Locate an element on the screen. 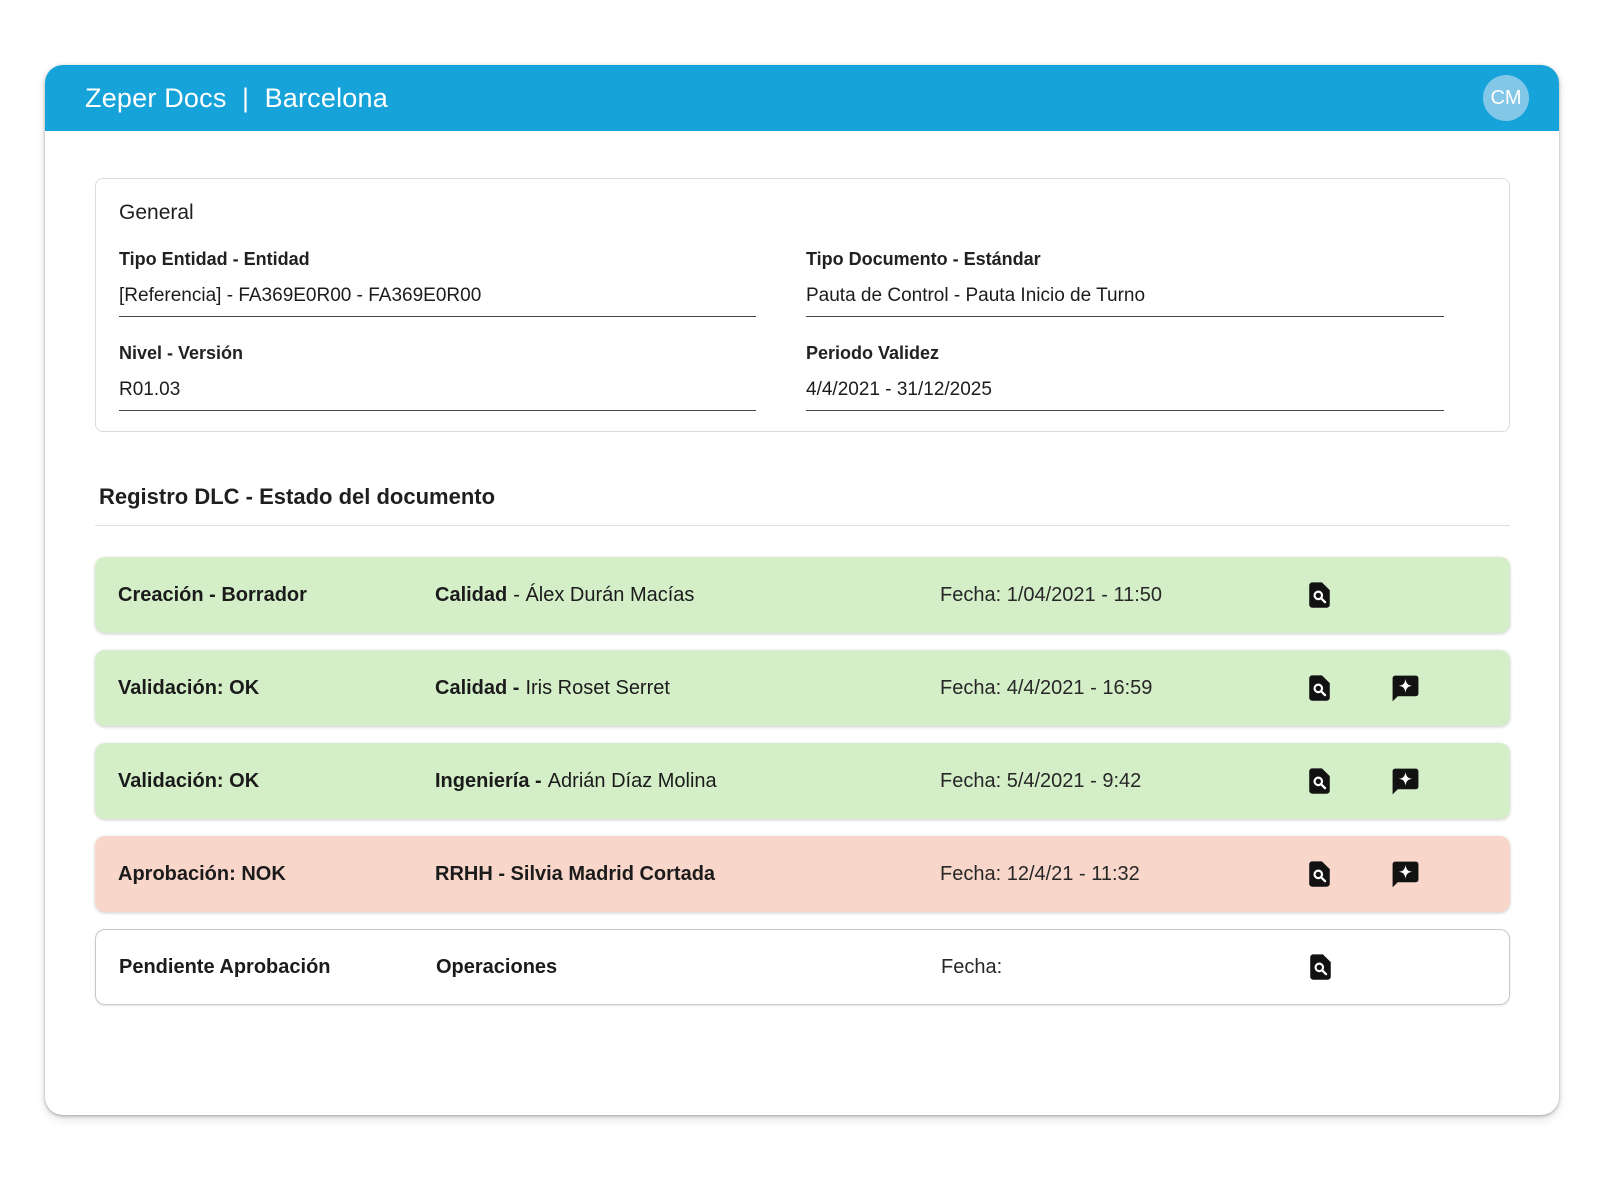 The width and height of the screenshot is (1600, 1200). row-date-label: Fecha: 12/4/21 - 11:32 is located at coordinates (1040, 873).